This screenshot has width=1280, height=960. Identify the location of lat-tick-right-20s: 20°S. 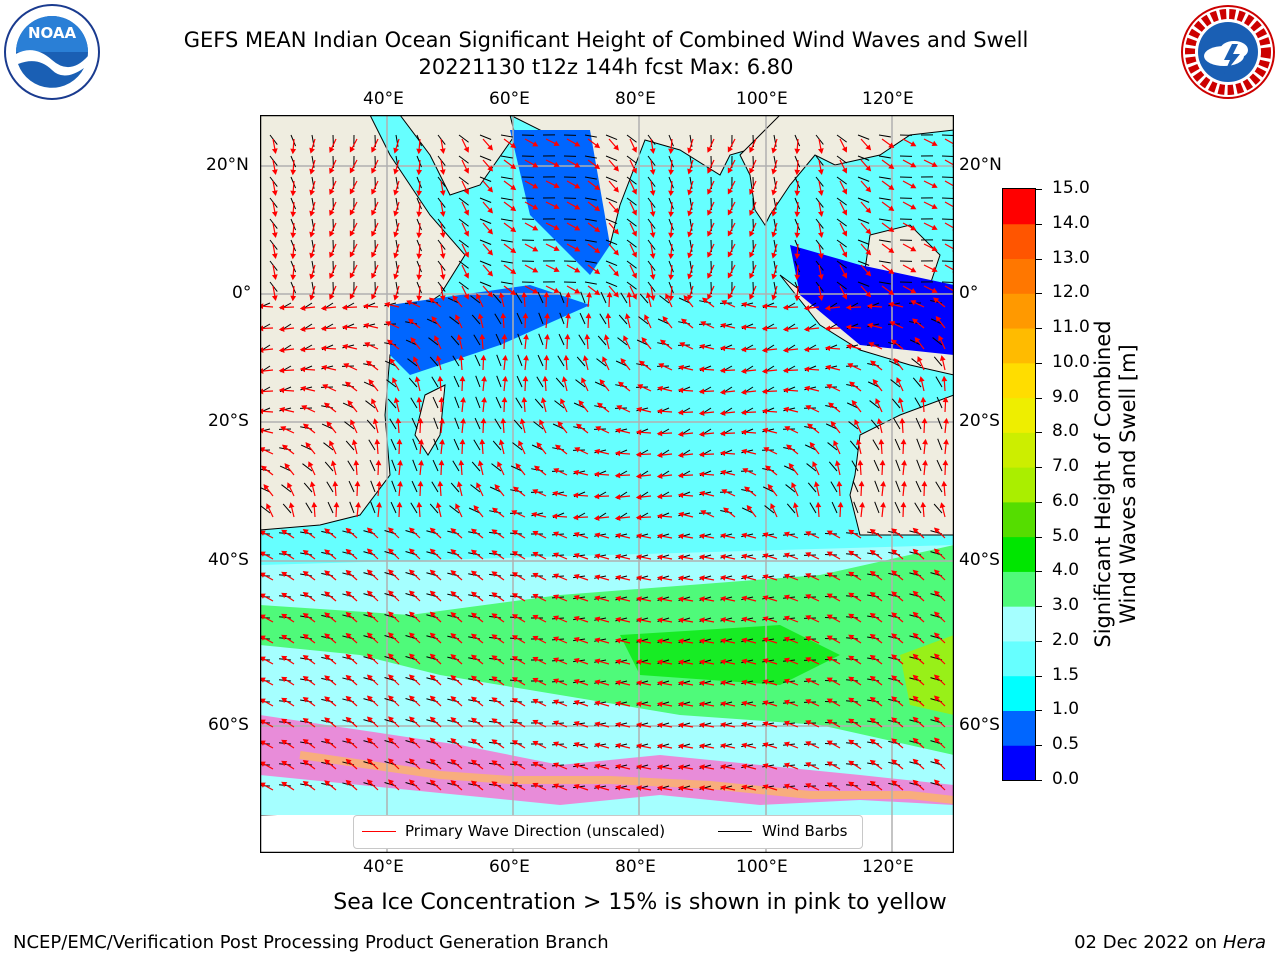
(979, 421).